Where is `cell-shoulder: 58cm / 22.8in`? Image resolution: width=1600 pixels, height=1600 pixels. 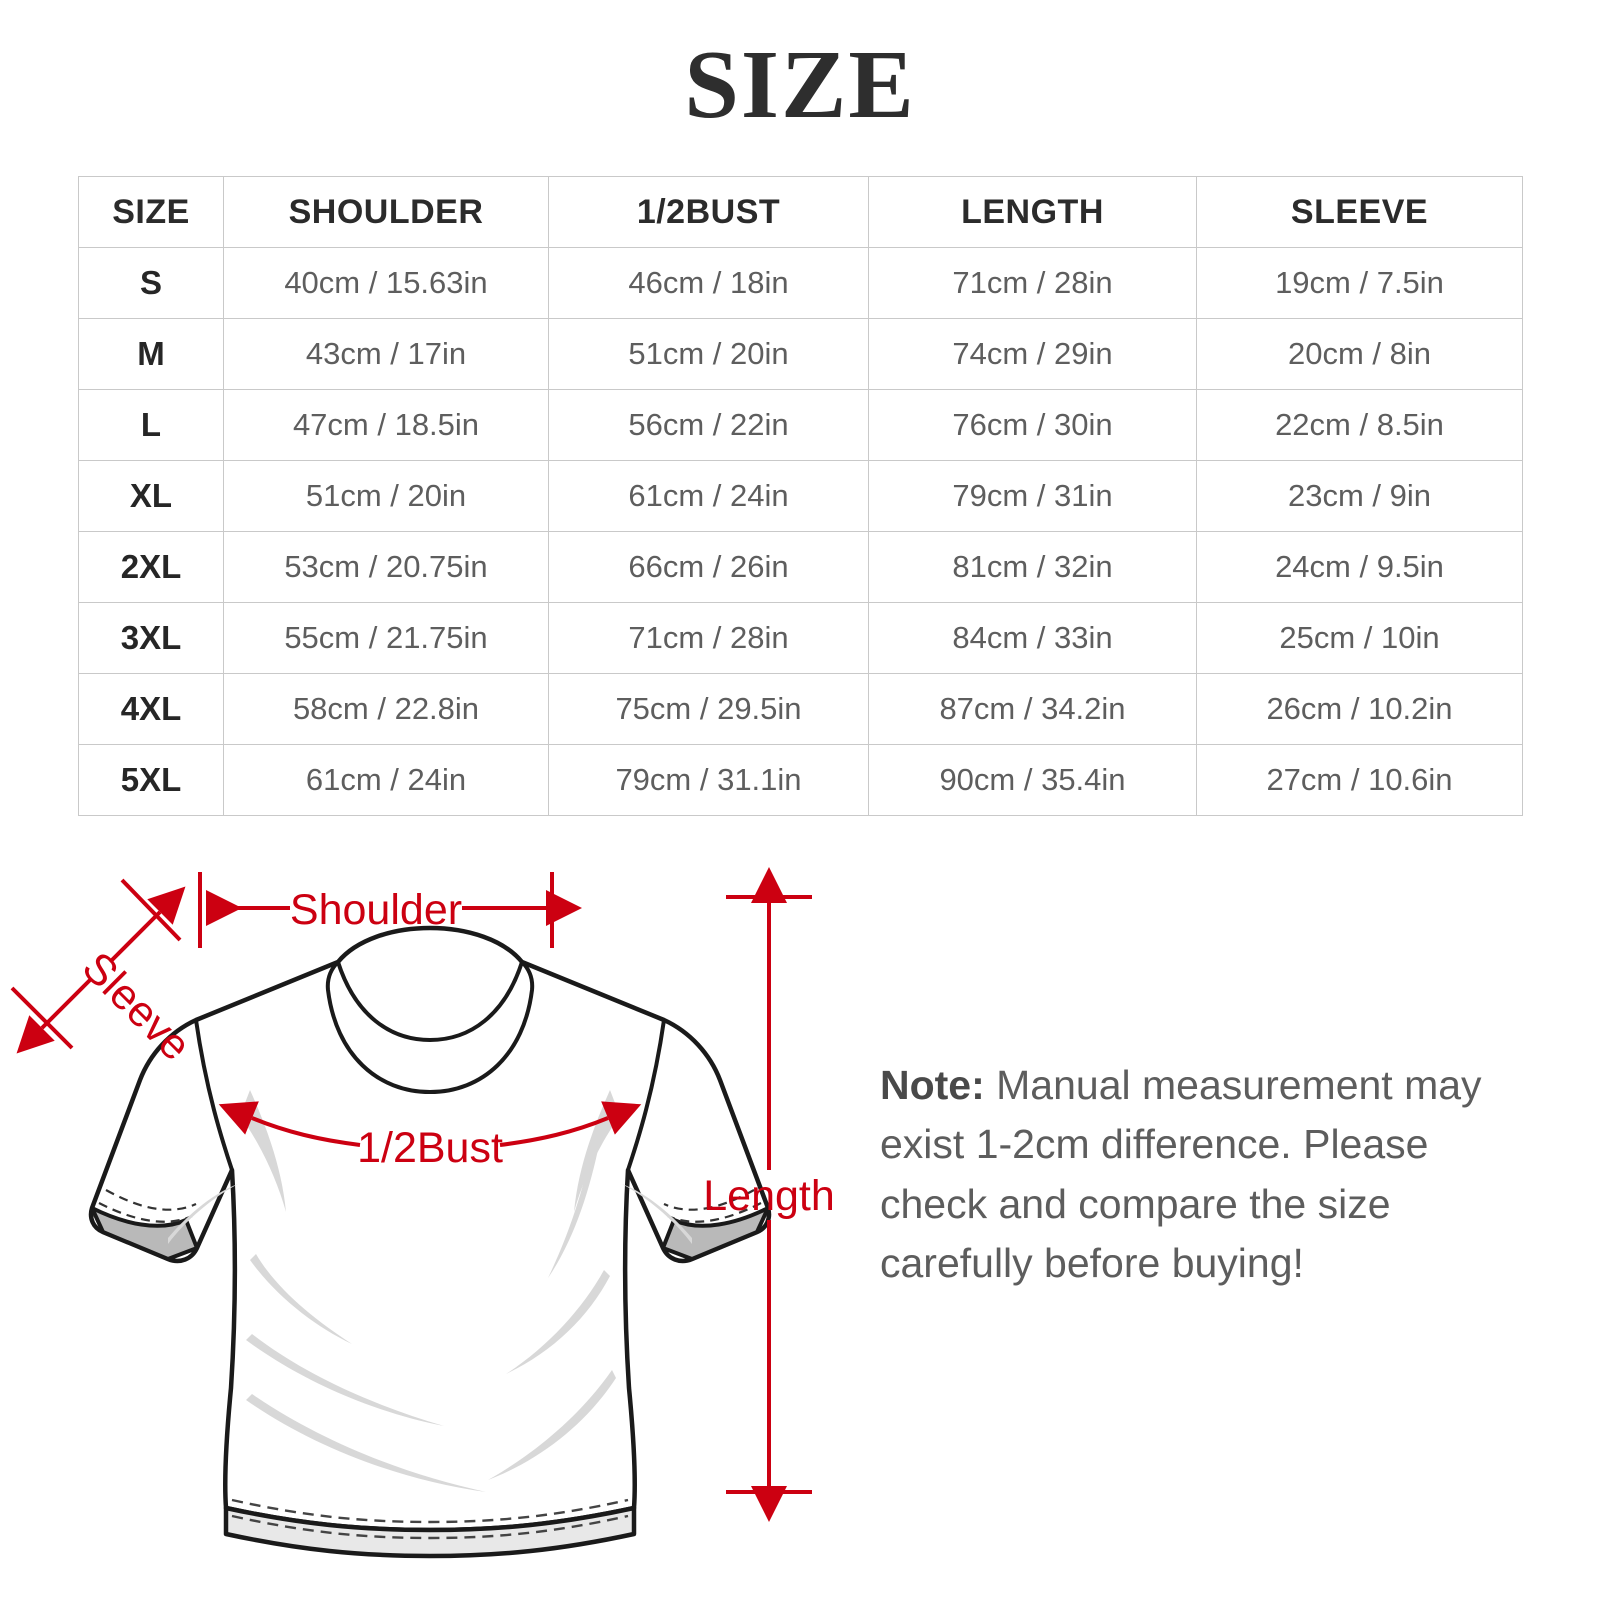 cell-shoulder: 58cm / 22.8in is located at coordinates (386, 709).